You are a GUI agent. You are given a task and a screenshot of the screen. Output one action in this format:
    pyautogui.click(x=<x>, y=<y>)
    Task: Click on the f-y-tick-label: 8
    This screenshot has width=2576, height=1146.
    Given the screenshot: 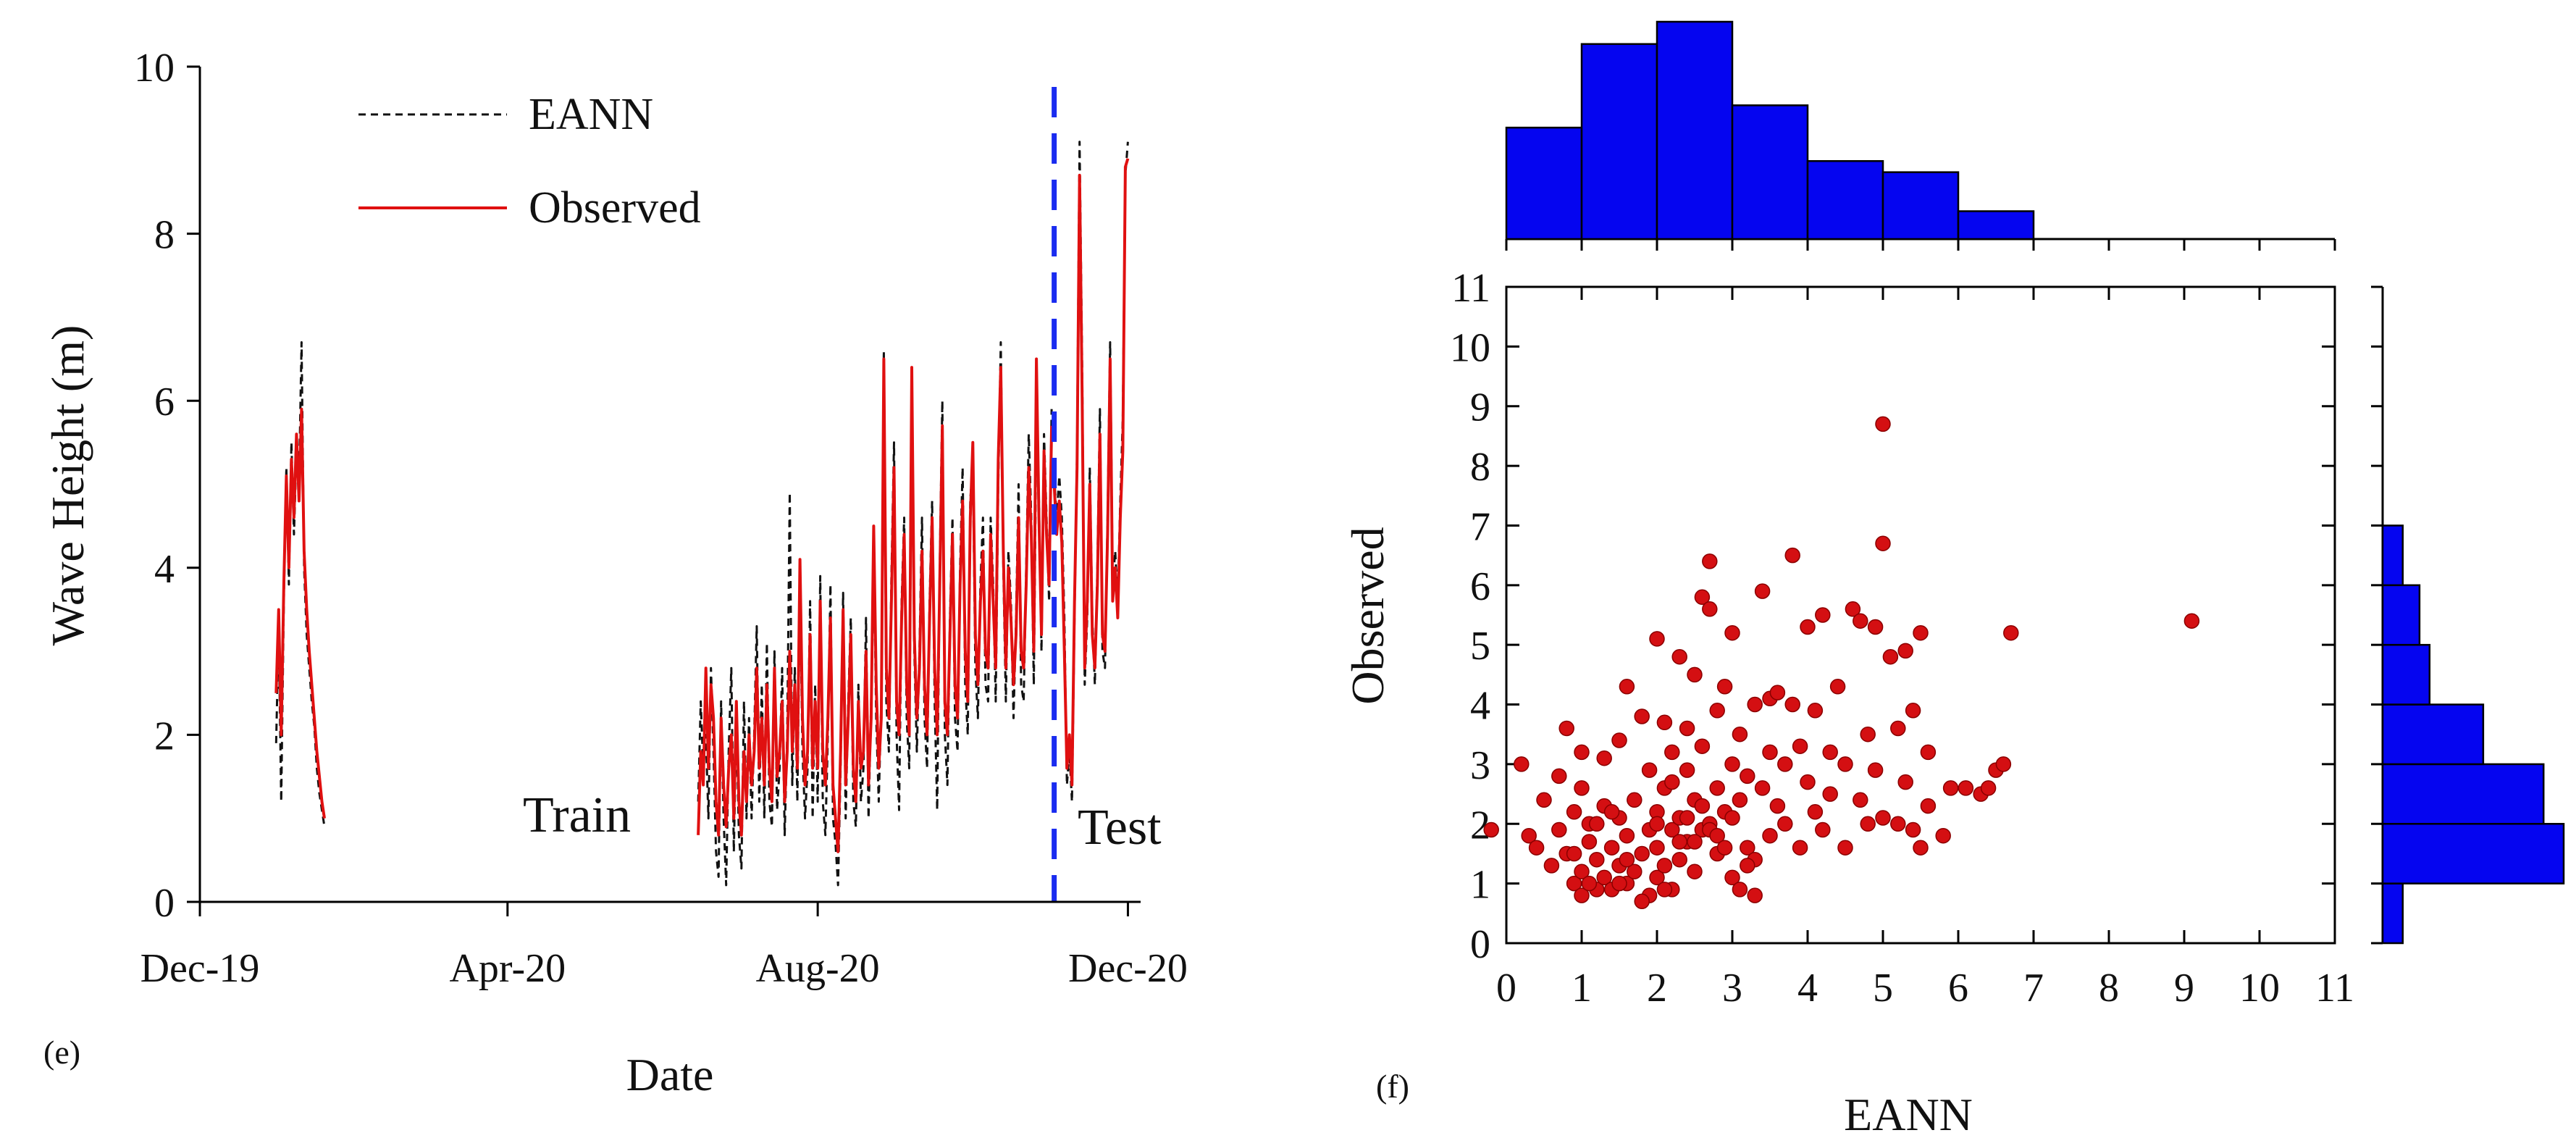 What is the action you would take?
    pyautogui.click(x=1480, y=467)
    